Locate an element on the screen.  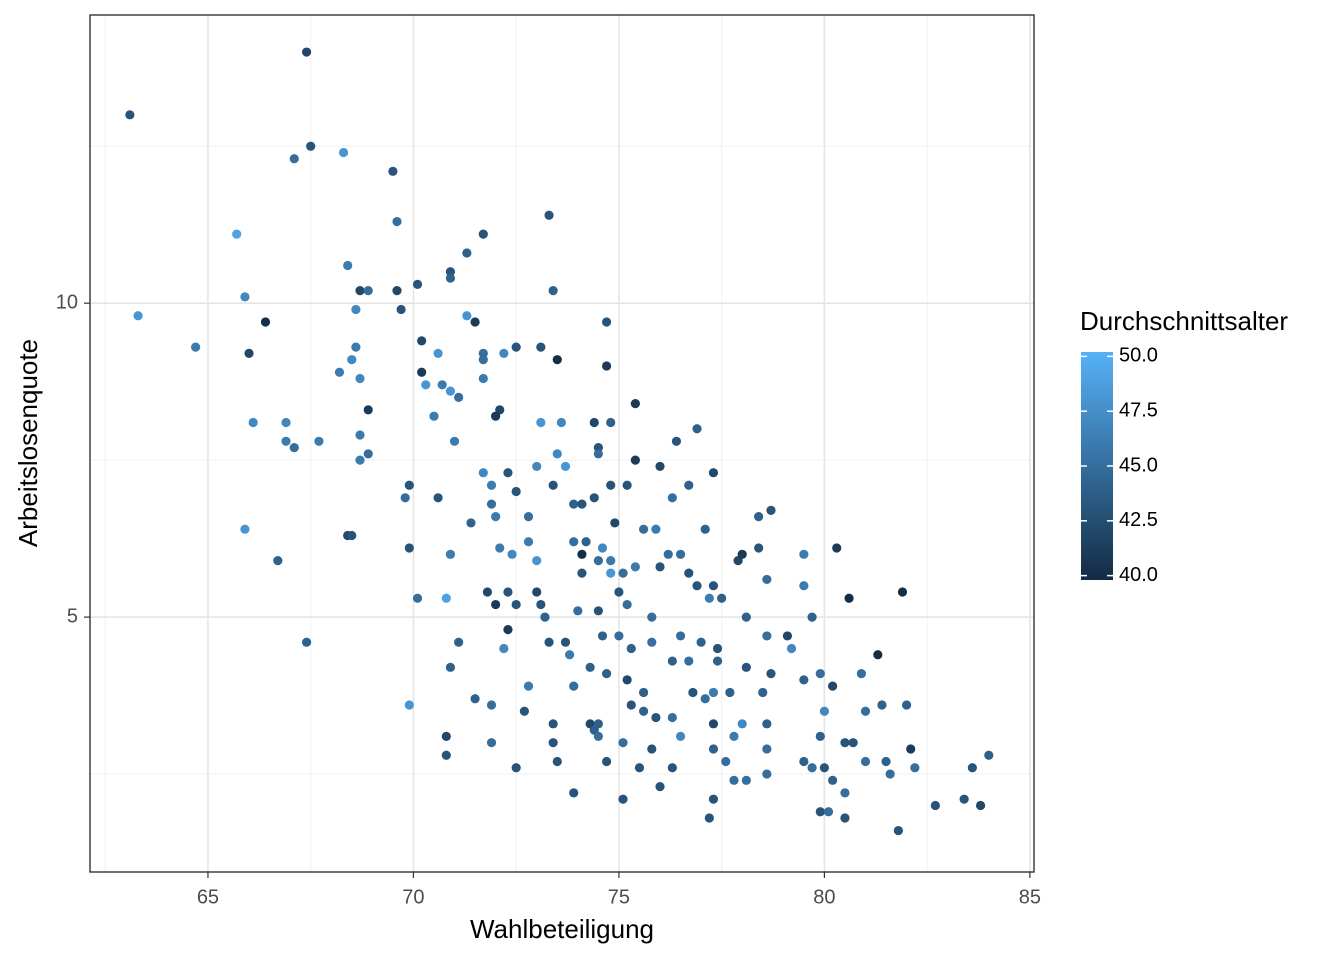
legend-label: 50.0 is located at coordinates (1138, 356).